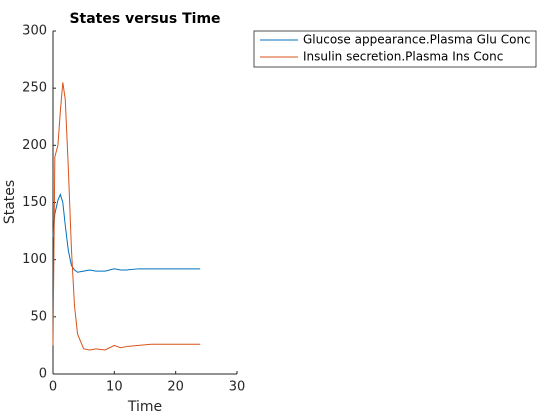 The width and height of the screenshot is (560, 420). What do you see at coordinates (34, 88) in the screenshot?
I see `y-tick-label: 250` at bounding box center [34, 88].